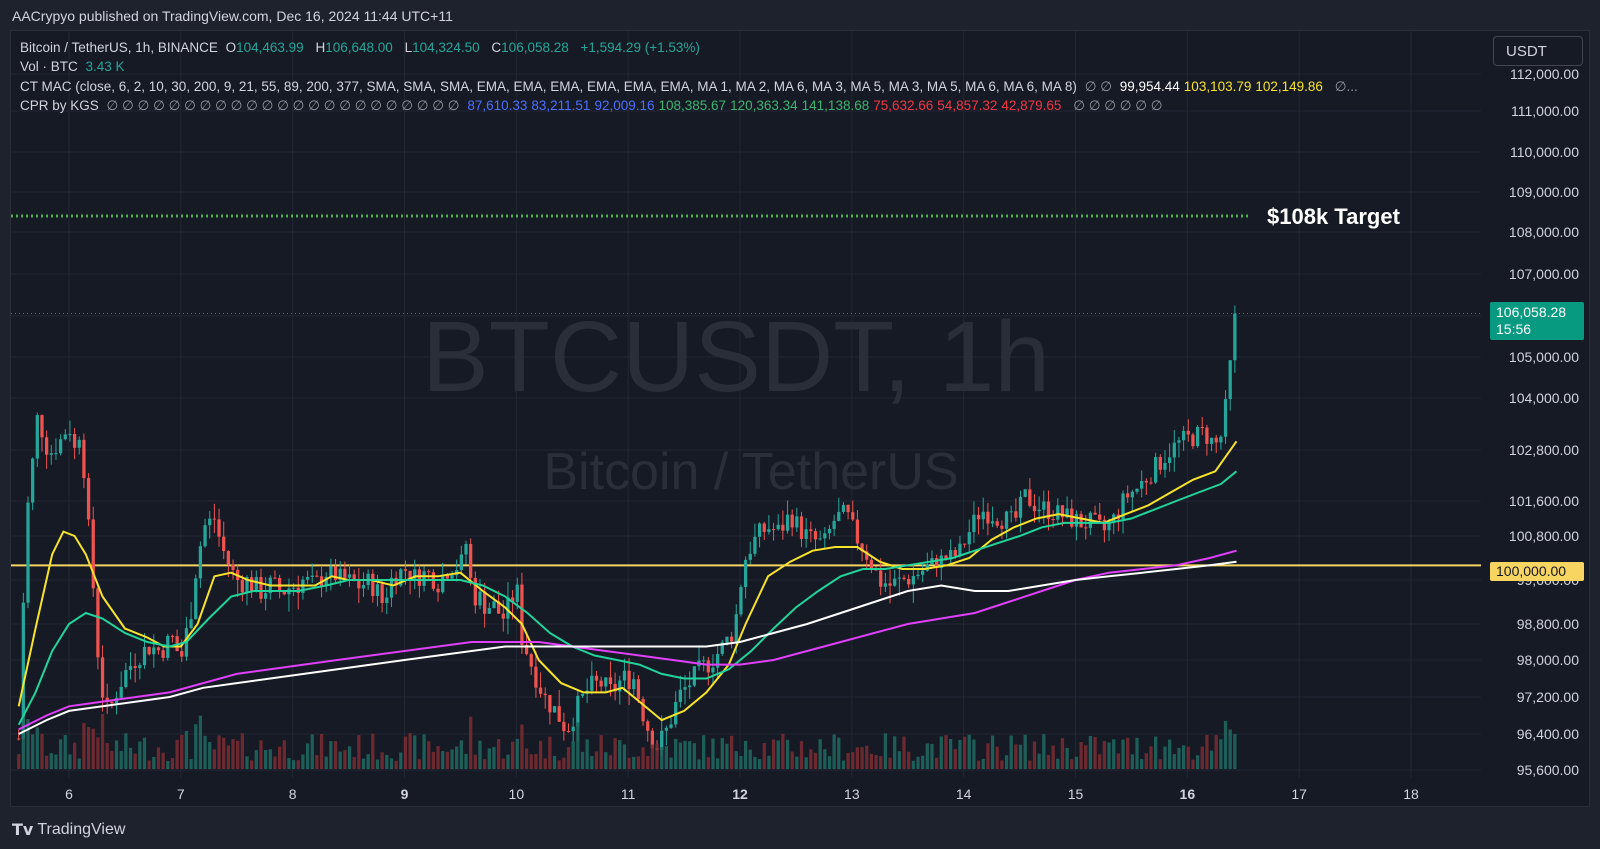 This screenshot has height=849, width=1600. Describe the element at coordinates (68, 830) in the screenshot. I see `footer-brand: 𝗧𝘃 TradingView` at that location.